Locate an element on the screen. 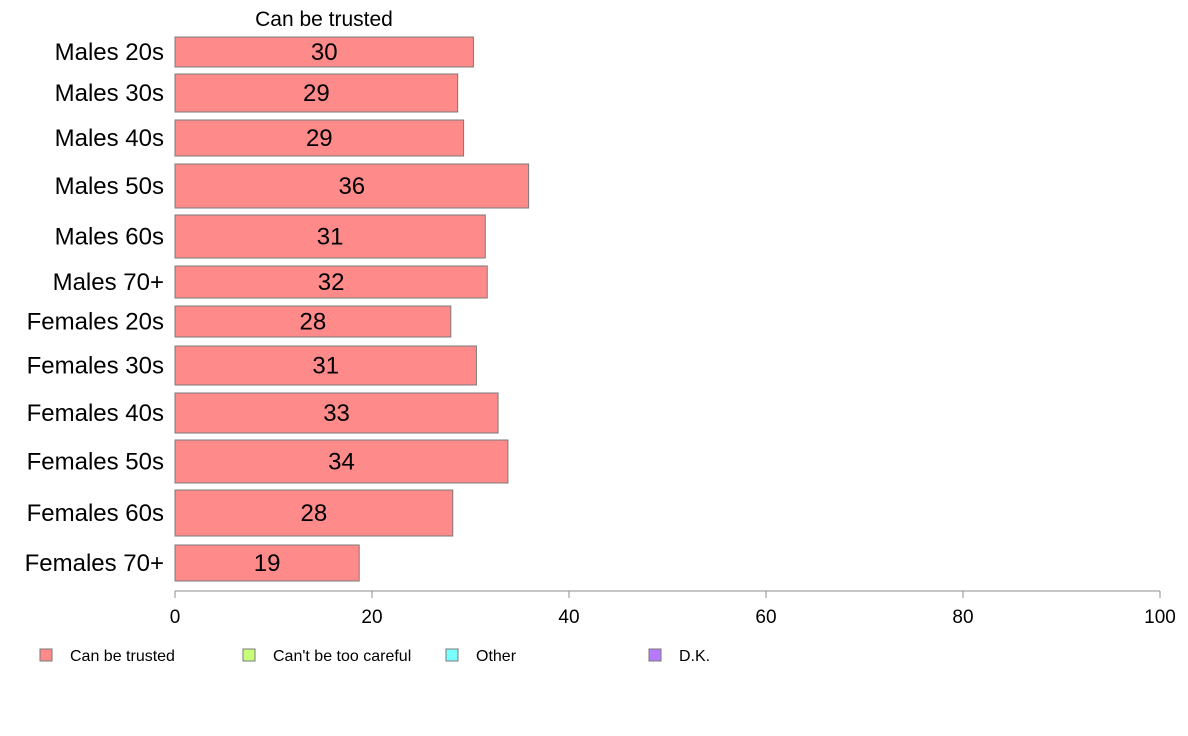 This screenshot has height=736, width=1188. category-label: Females 30s is located at coordinates (95, 366).